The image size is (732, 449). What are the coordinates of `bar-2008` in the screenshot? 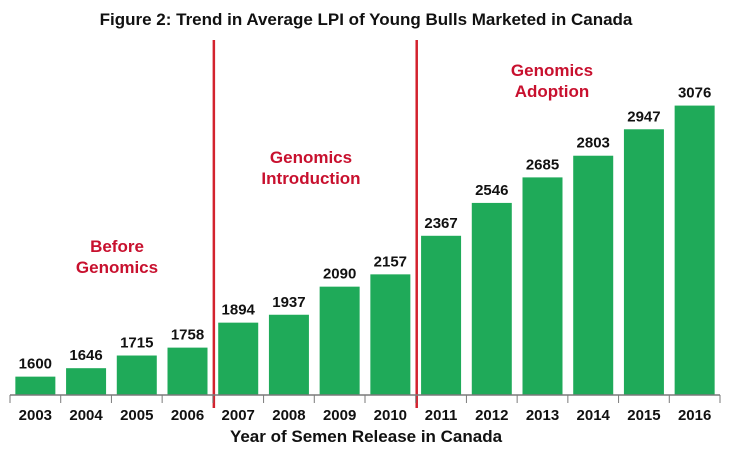 It's located at (288, 354).